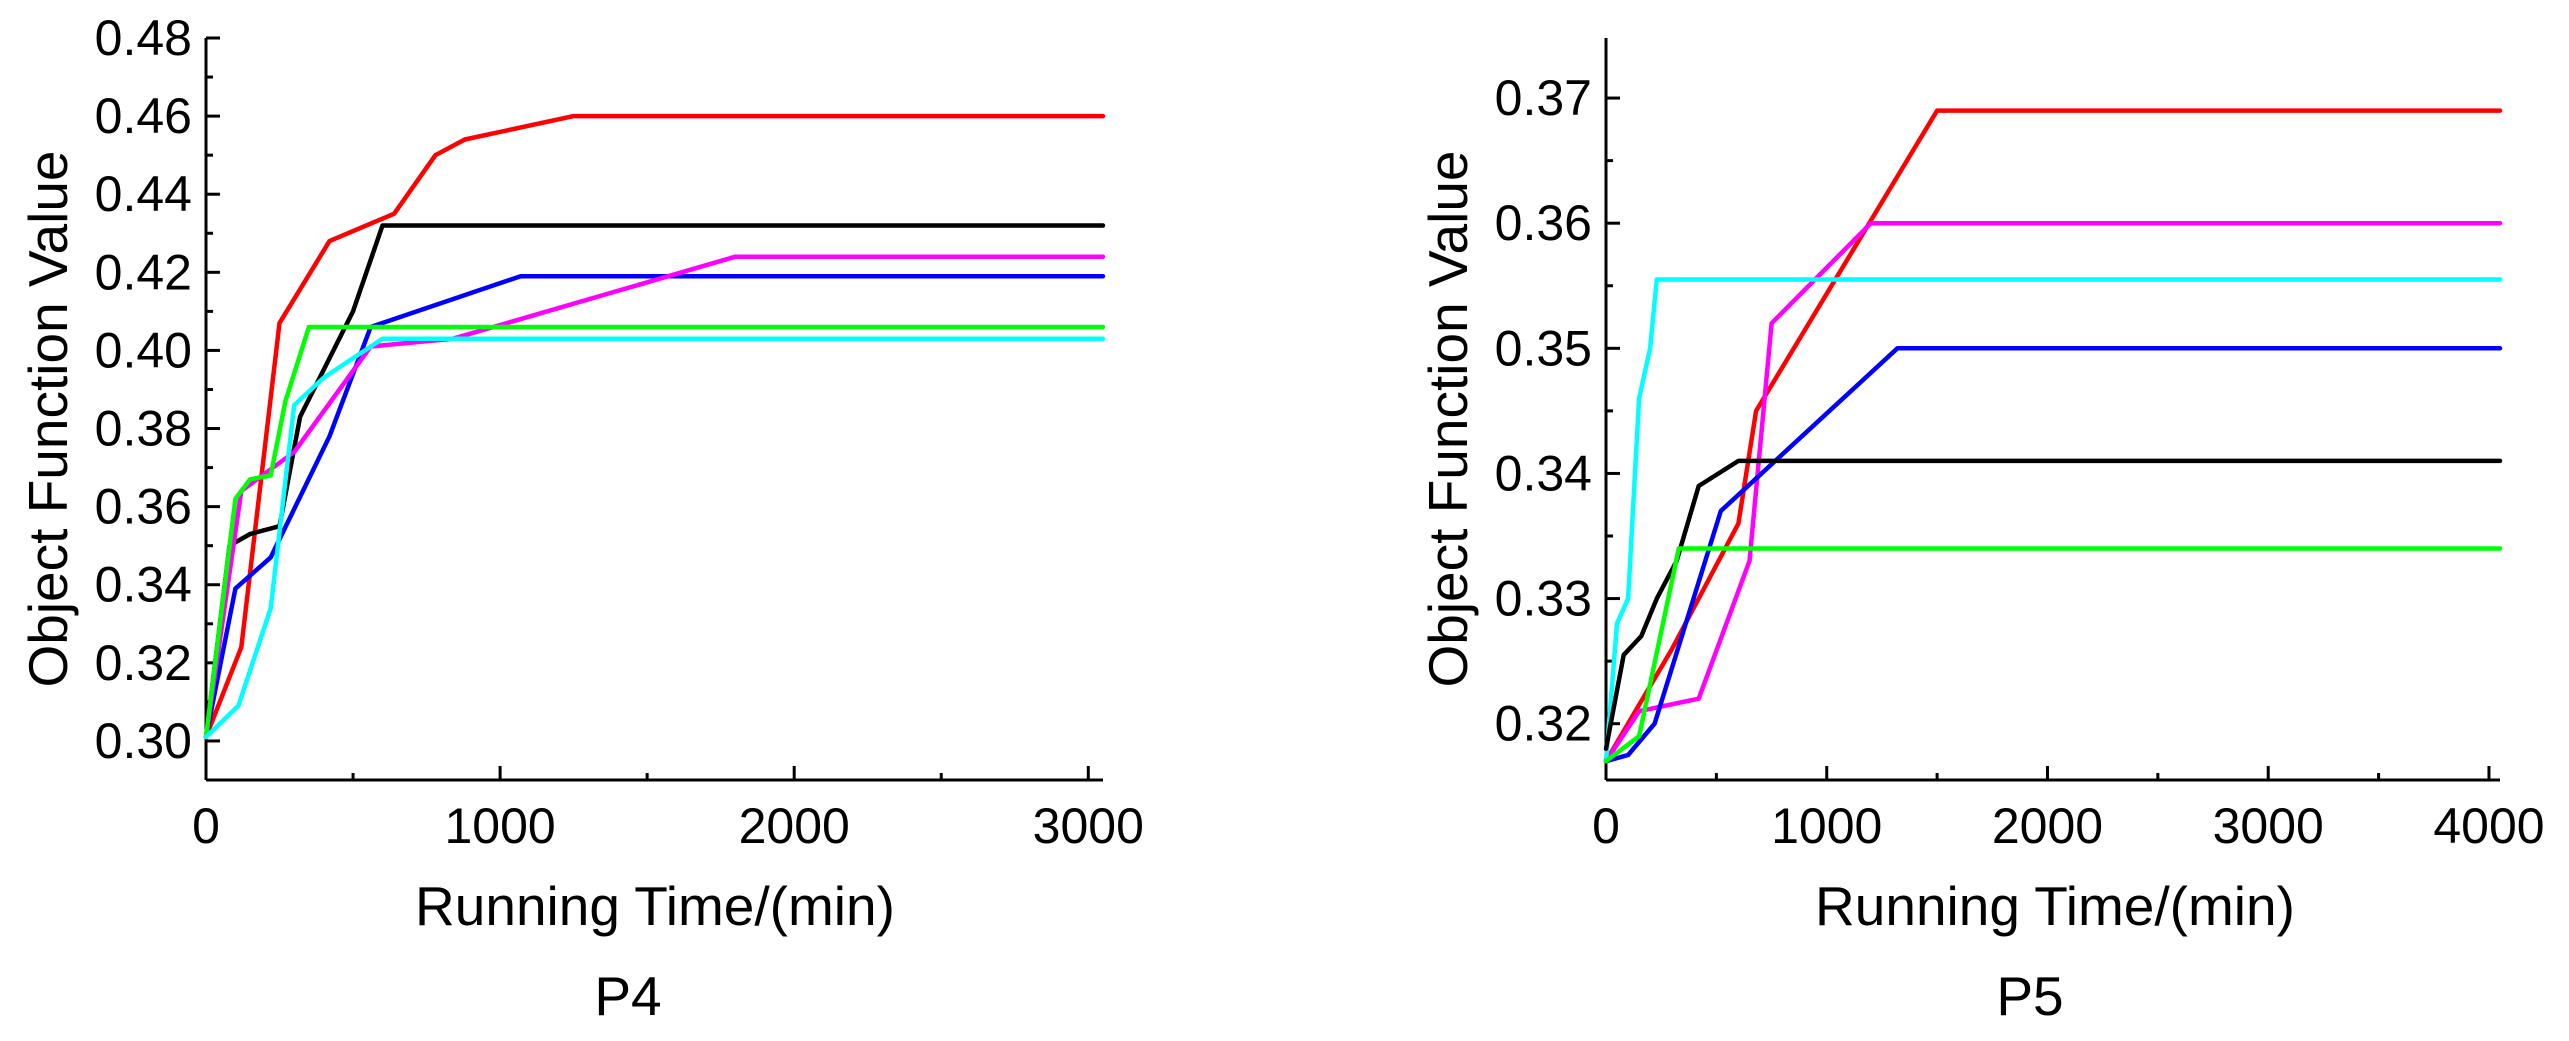  Describe the element at coordinates (1543, 348) in the screenshot. I see `y-tick-label: 0.35` at that location.